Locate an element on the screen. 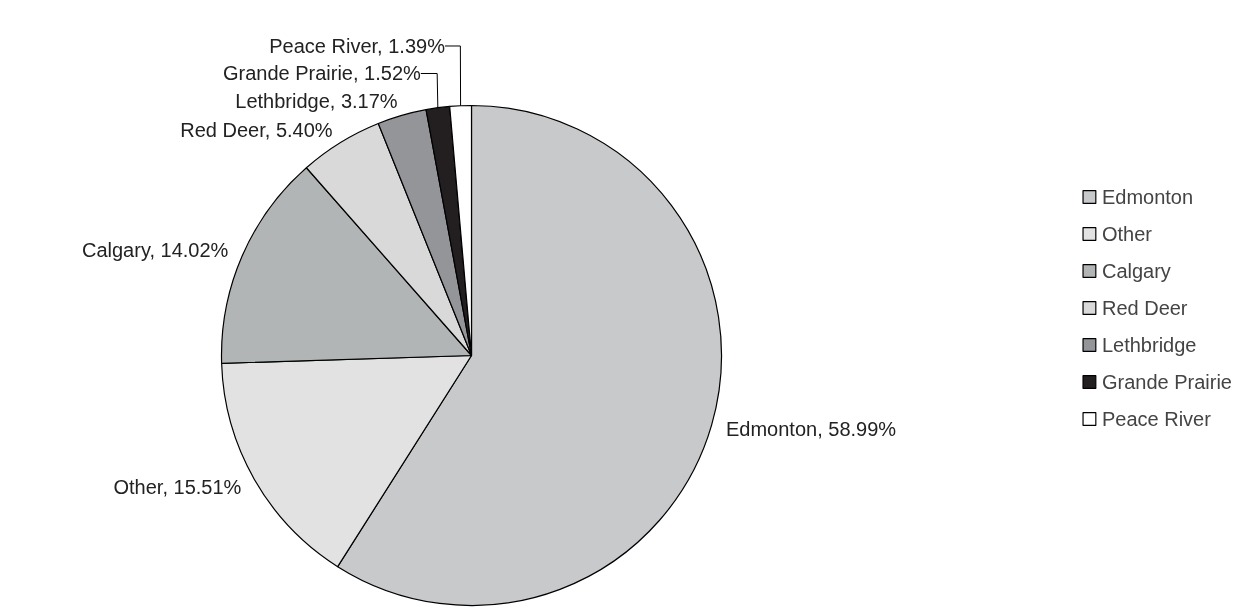 The height and width of the screenshot is (615, 1242). data-label: Grande Prairie, 1.52% is located at coordinates (322, 73).